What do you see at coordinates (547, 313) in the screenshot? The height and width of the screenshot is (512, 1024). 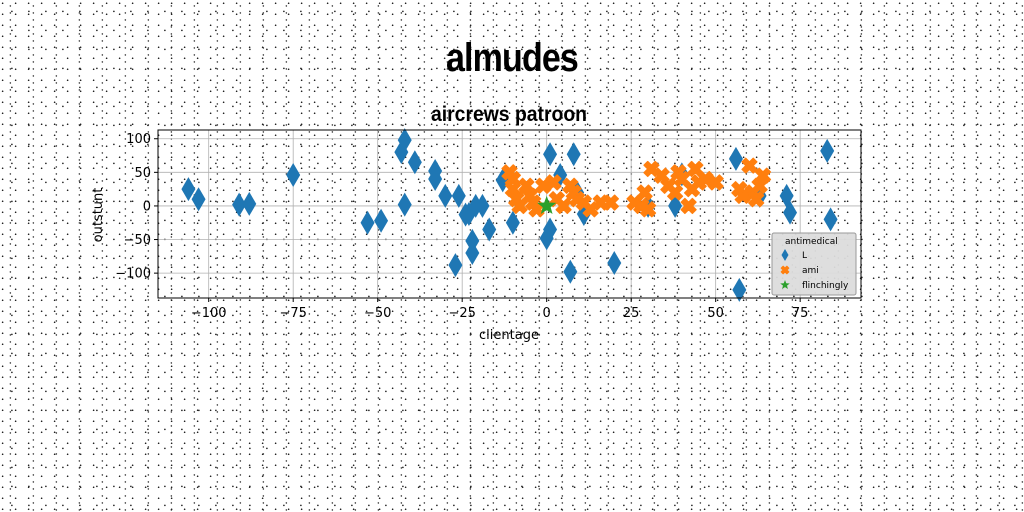 I see `x-tick-label: 0` at bounding box center [547, 313].